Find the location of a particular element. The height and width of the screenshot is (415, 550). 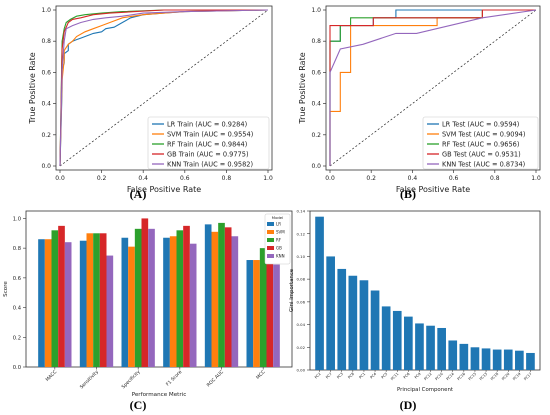

x-tick-label: PC17 is located at coordinates (527, 376).